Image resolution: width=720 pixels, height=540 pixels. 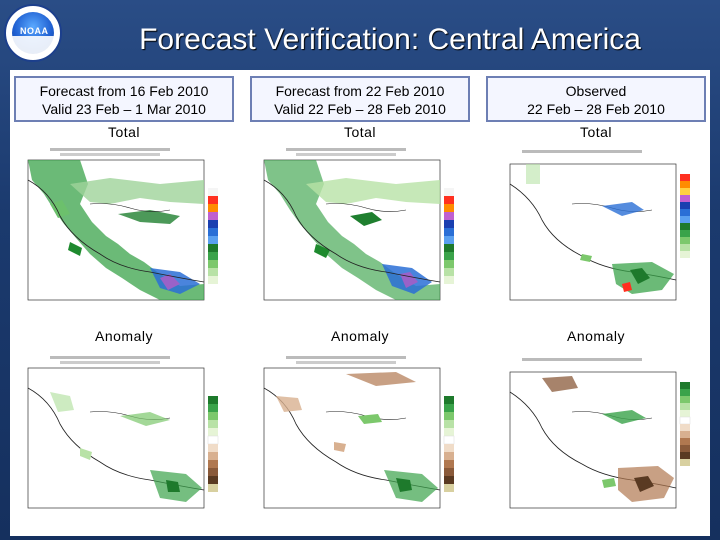 What do you see at coordinates (124, 91) in the screenshot?
I see `column-header-line1: Forecast from 16 Feb 2010` at bounding box center [124, 91].